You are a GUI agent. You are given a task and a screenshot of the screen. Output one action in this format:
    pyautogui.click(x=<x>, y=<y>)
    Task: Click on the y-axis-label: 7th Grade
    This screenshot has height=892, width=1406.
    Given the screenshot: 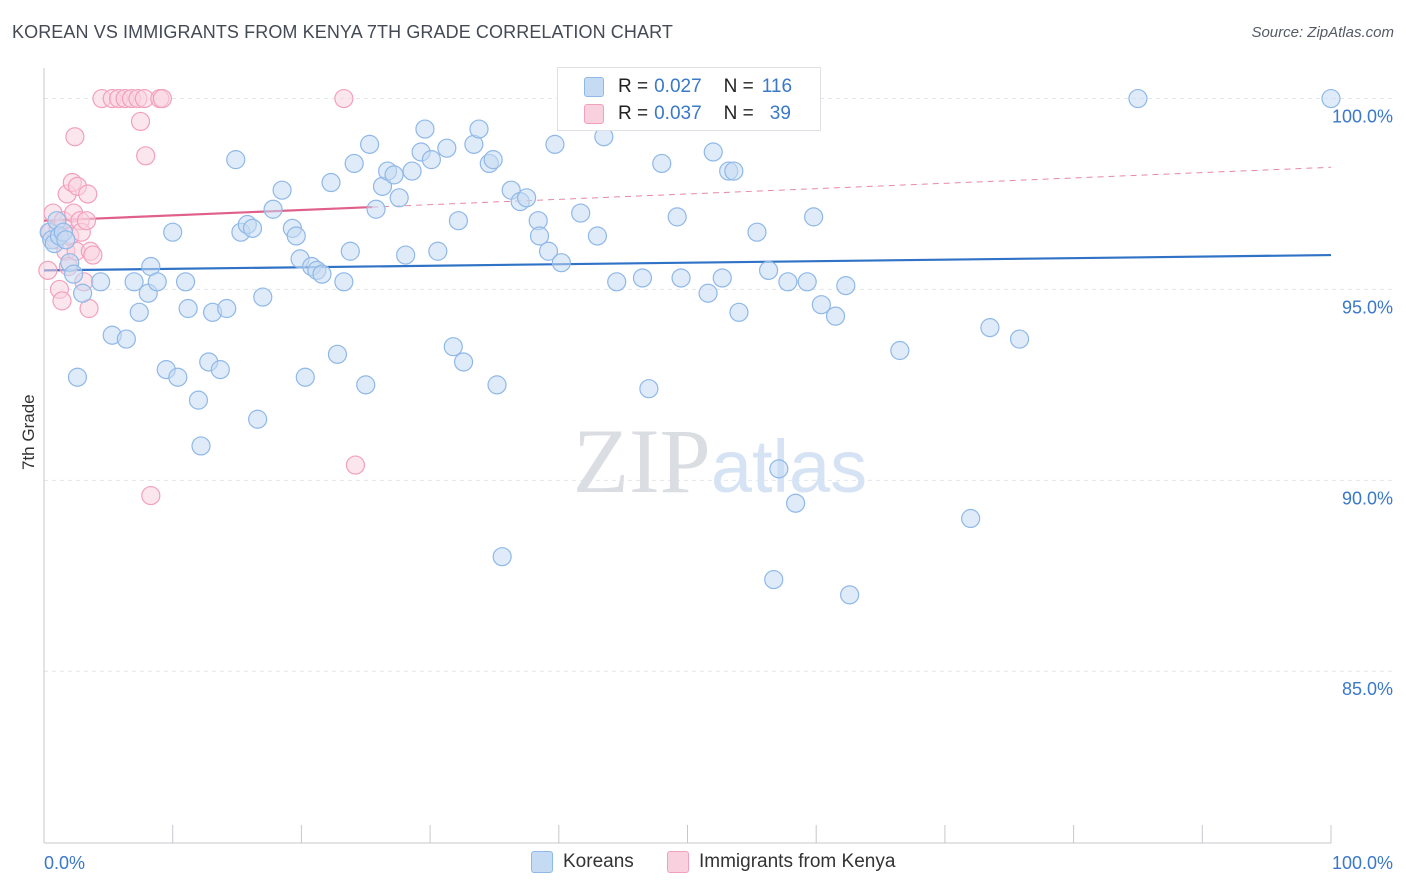 What is the action you would take?
    pyautogui.click(x=28, y=432)
    